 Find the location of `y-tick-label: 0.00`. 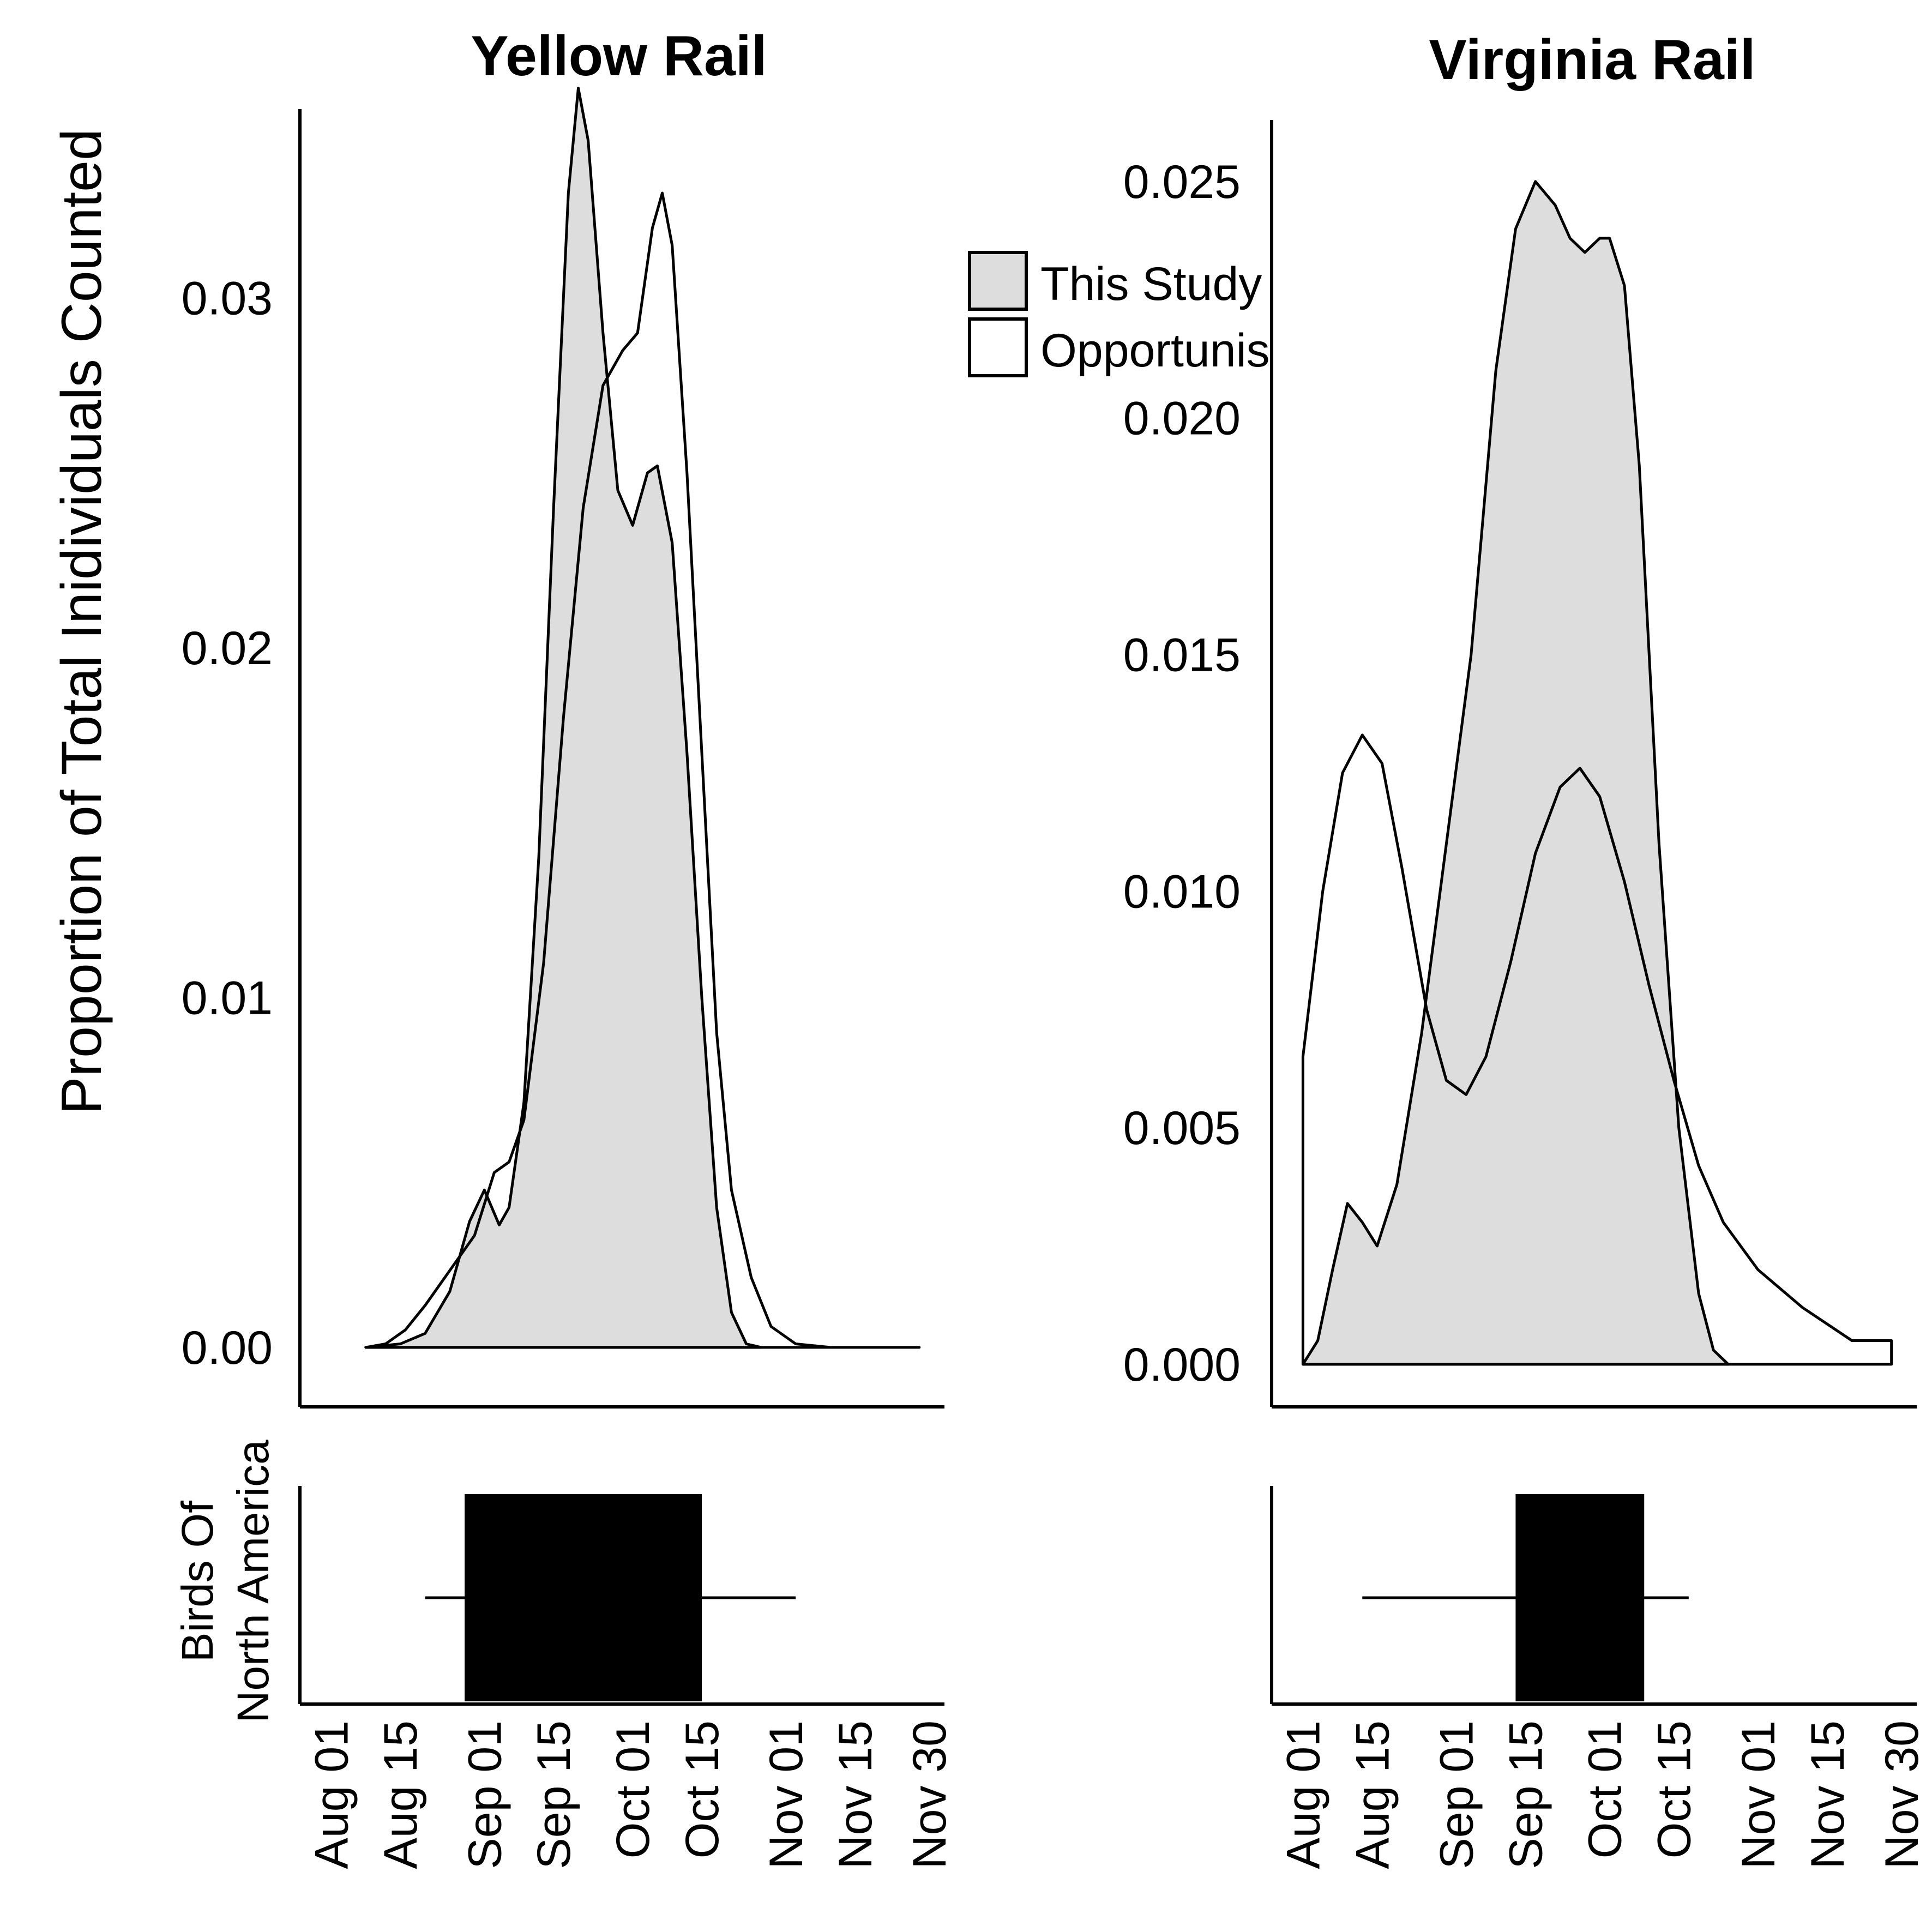

y-tick-label: 0.00 is located at coordinates (227, 1348).